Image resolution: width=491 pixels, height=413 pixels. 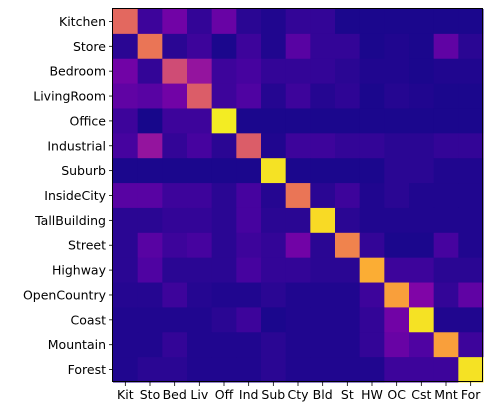 I want to click on x-tick-label: Bed, so click(x=175, y=394).